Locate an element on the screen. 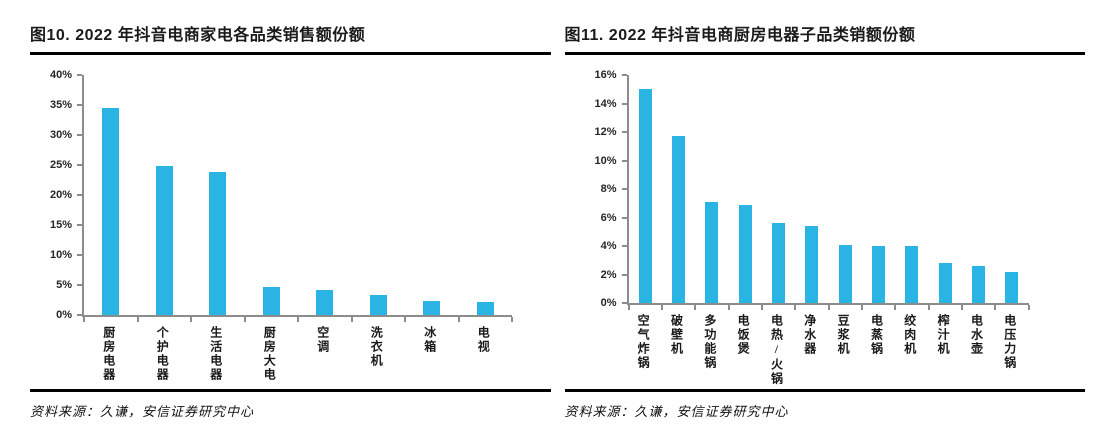 Image resolution: width=1101 pixels, height=448 pixels. bar-生活电器 is located at coordinates (218, 243).